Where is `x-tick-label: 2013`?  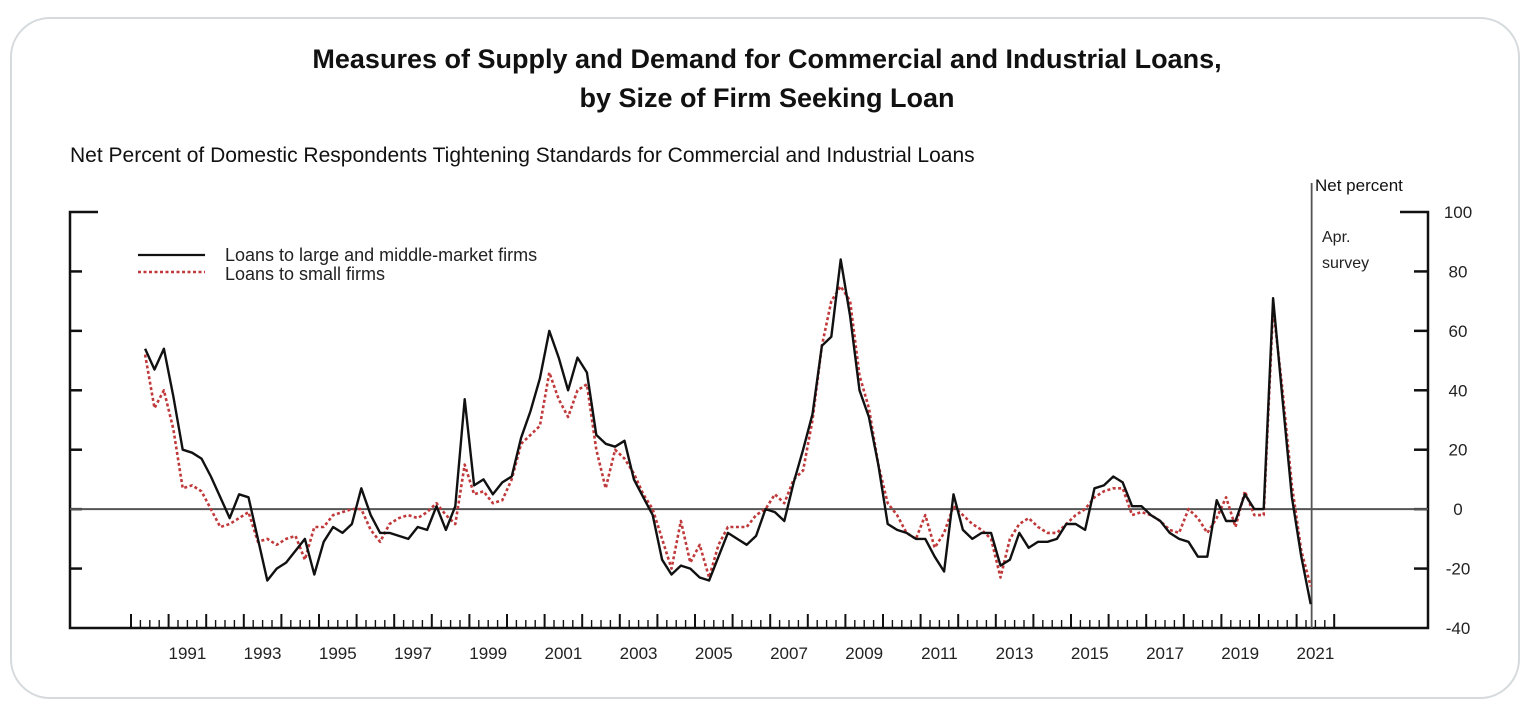 x-tick-label: 2013 is located at coordinates (1015, 653).